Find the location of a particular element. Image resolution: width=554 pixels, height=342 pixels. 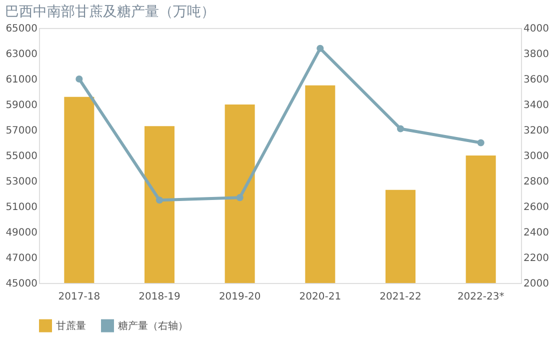

y-tick-label: 49000 is located at coordinates (22, 233).